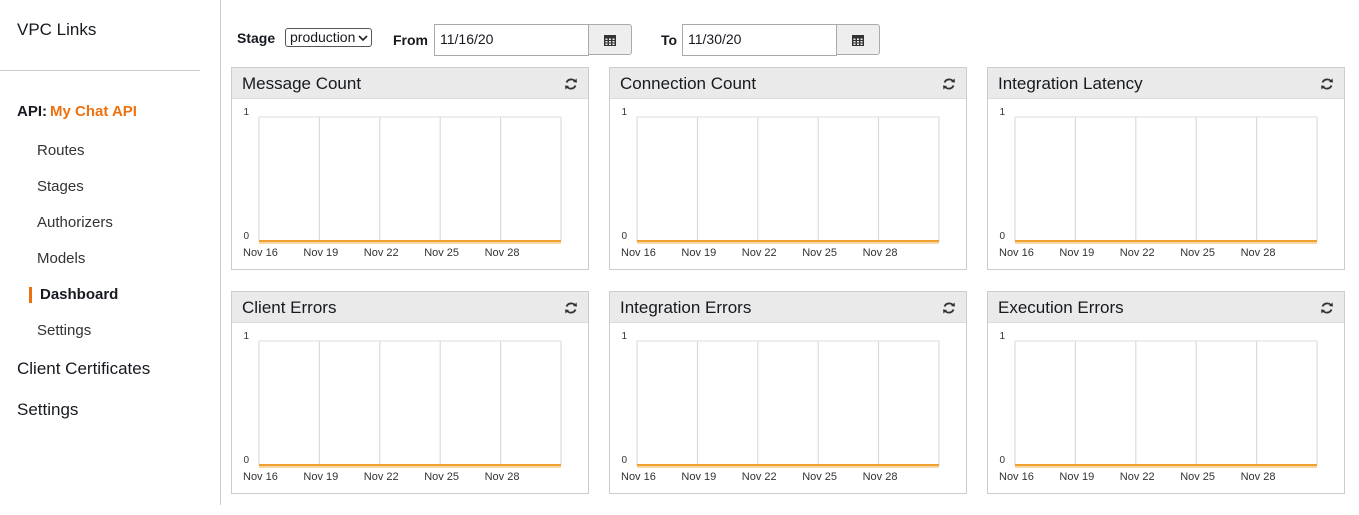  I want to click on chart-header: Message Count, so click(410, 83).